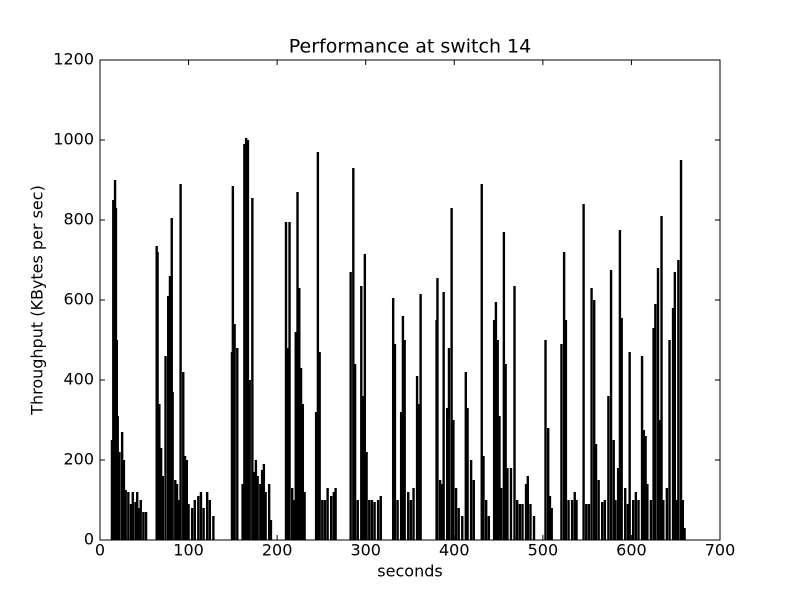  I want to click on x-tick-label: 200, so click(277, 550).